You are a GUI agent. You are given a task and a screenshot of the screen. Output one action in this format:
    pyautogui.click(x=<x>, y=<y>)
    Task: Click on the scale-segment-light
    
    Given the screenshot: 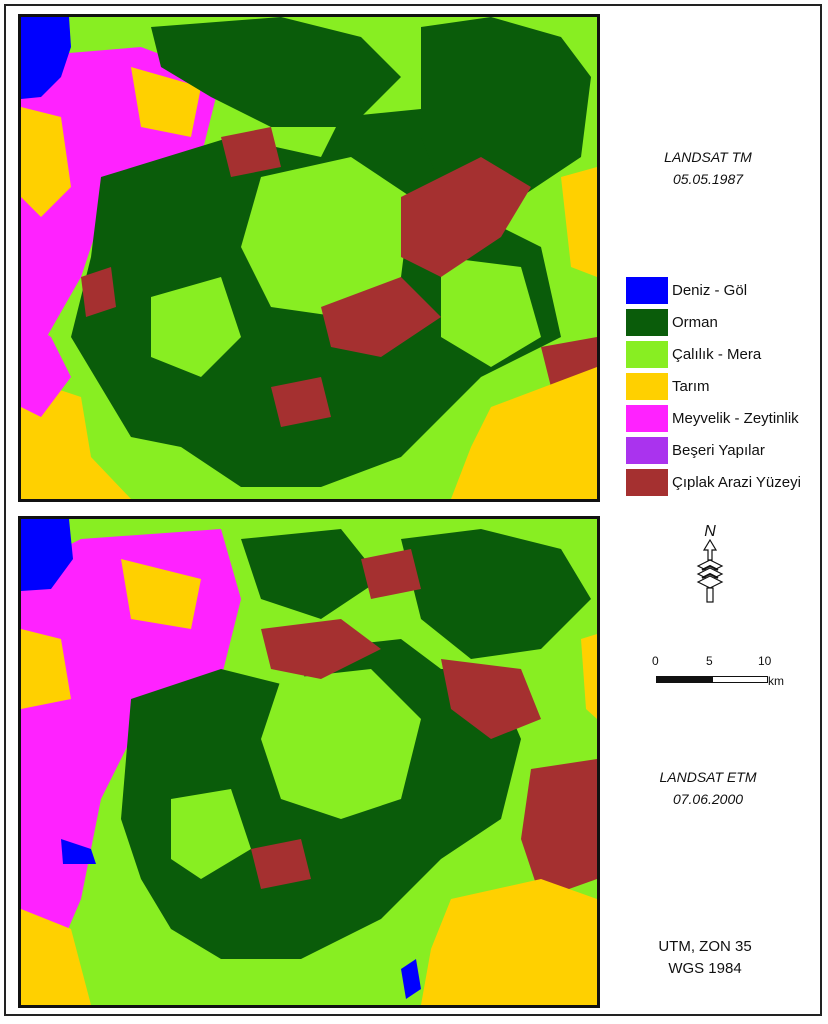 What is the action you would take?
    pyautogui.click(x=740, y=679)
    